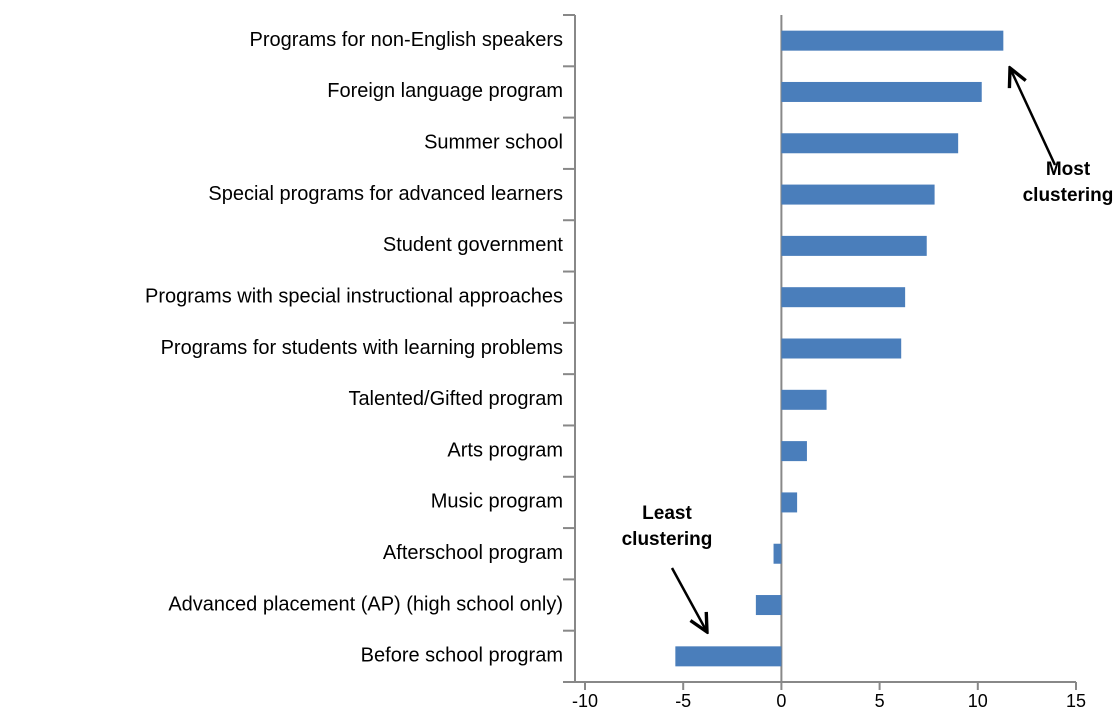  What do you see at coordinates (455, 399) in the screenshot?
I see `category-label: Talented/Gifted program` at bounding box center [455, 399].